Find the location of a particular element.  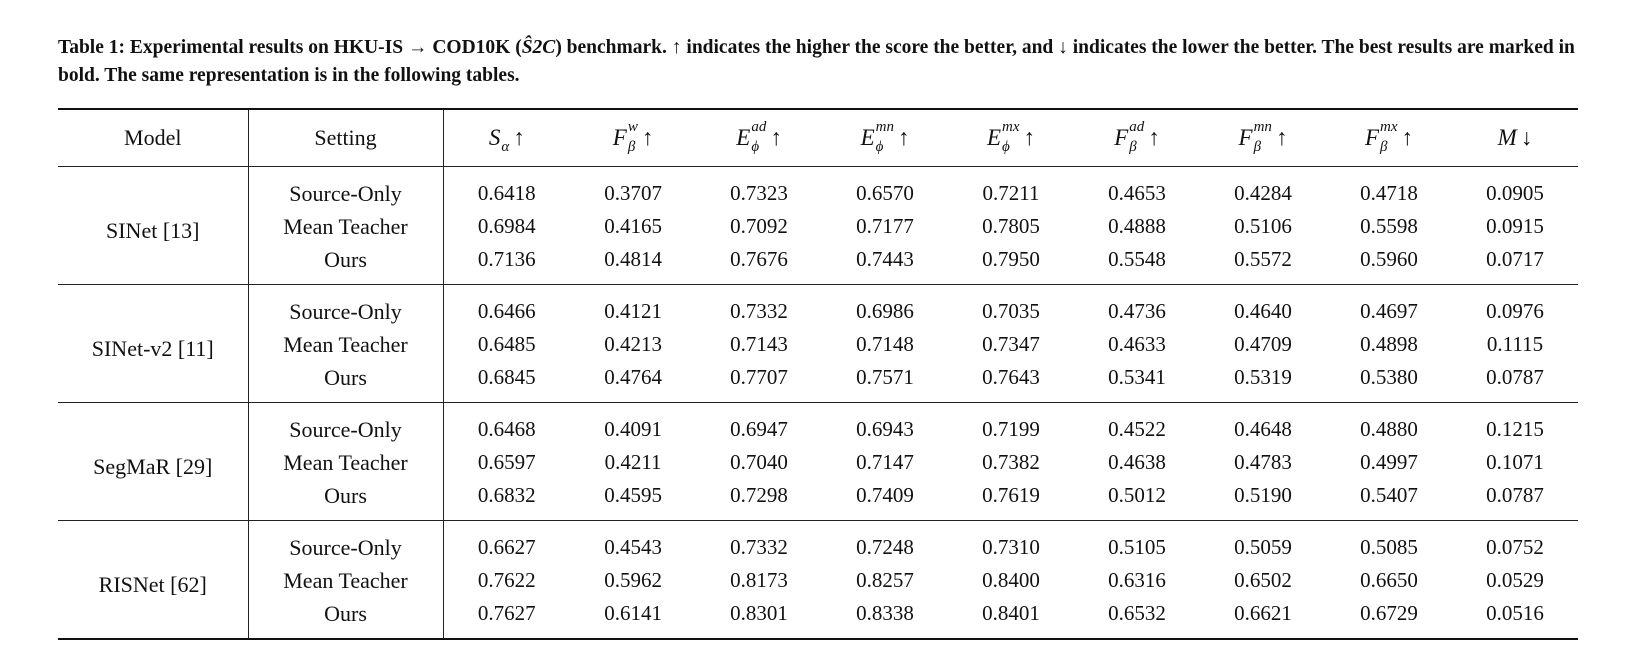

value-cell: 0.6832 is located at coordinates (506, 495).